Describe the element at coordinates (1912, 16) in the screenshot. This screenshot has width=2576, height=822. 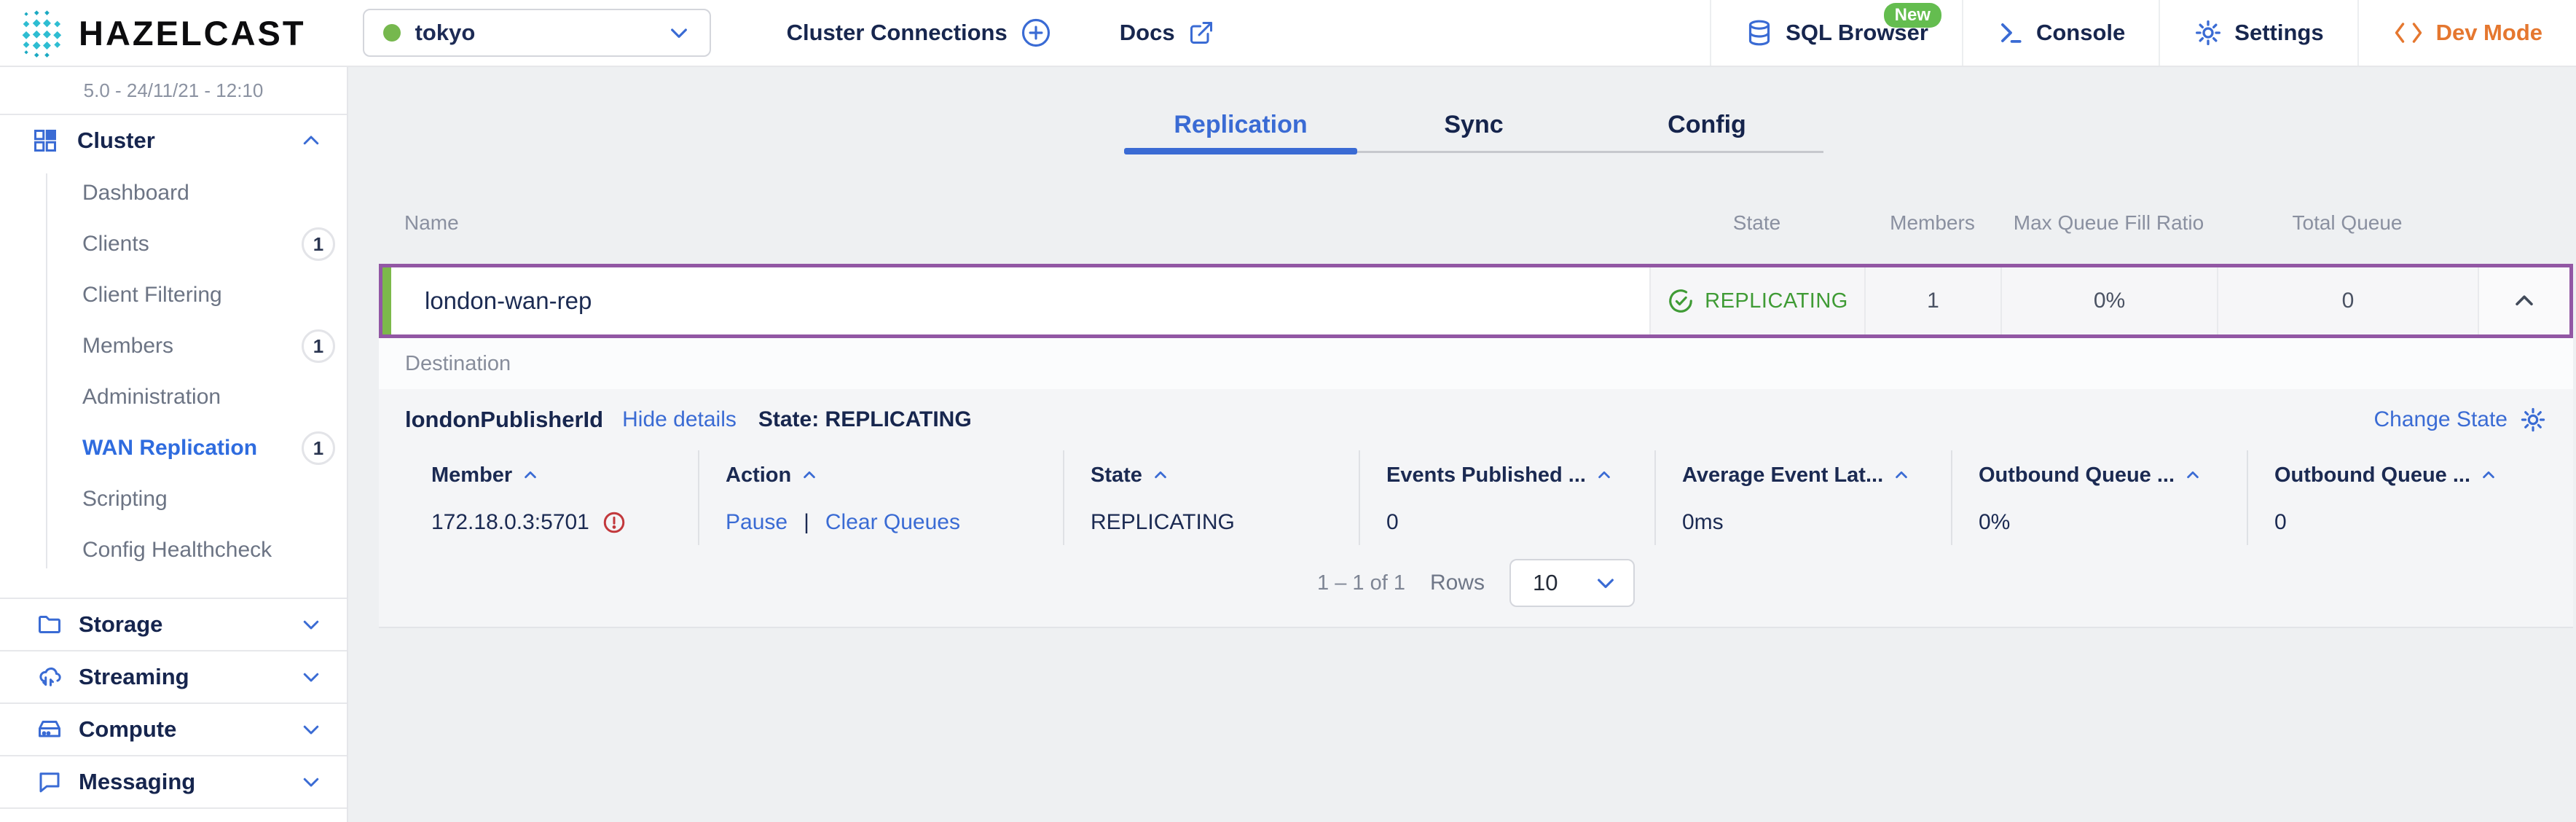
I see `new-badge: New` at that location.